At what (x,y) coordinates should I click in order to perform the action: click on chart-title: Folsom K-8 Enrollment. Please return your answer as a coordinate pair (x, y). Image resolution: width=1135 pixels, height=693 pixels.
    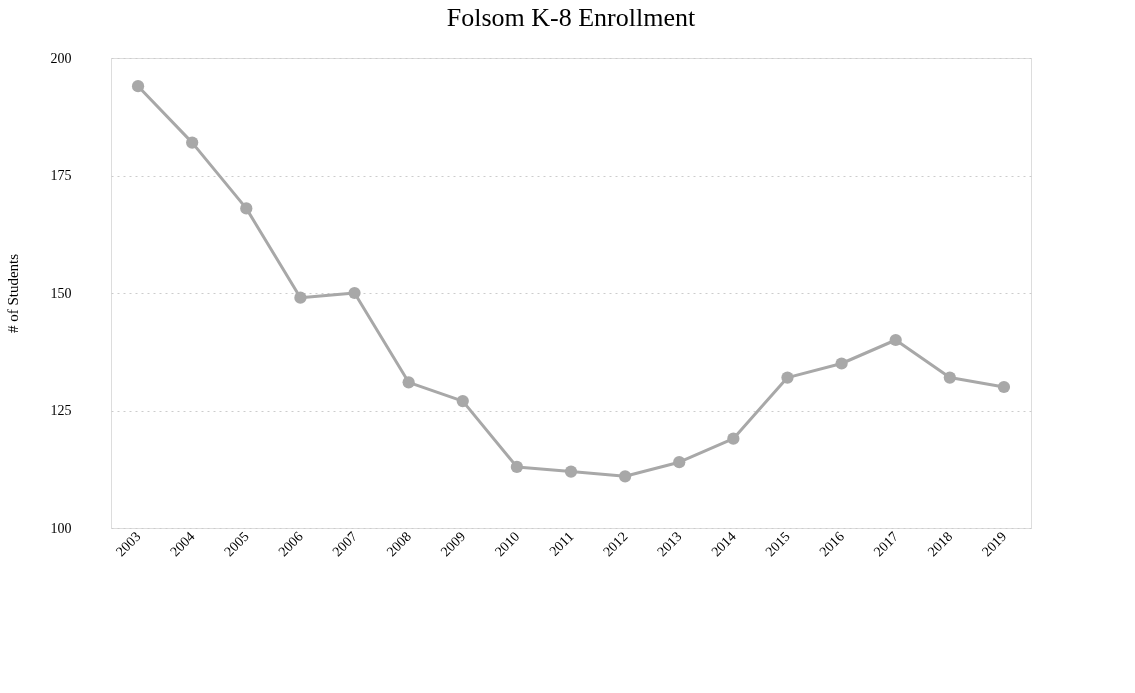
    Looking at the image, I should click on (571, 17).